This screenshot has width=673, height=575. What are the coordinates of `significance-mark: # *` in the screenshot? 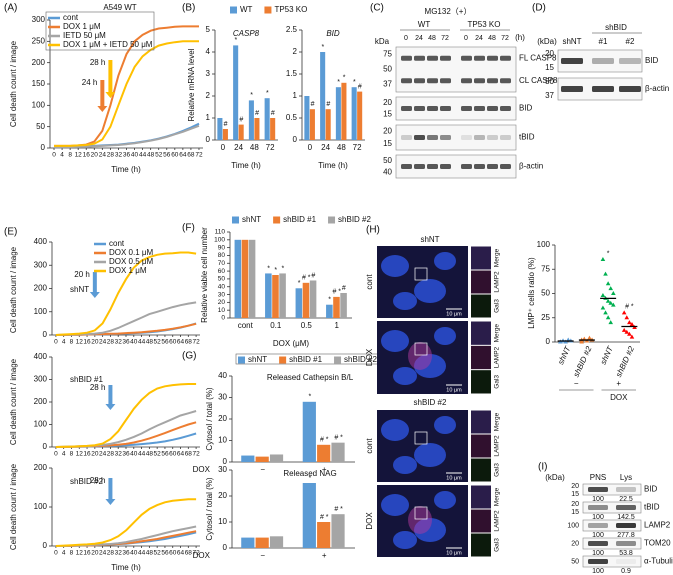 It's located at (336, 292).